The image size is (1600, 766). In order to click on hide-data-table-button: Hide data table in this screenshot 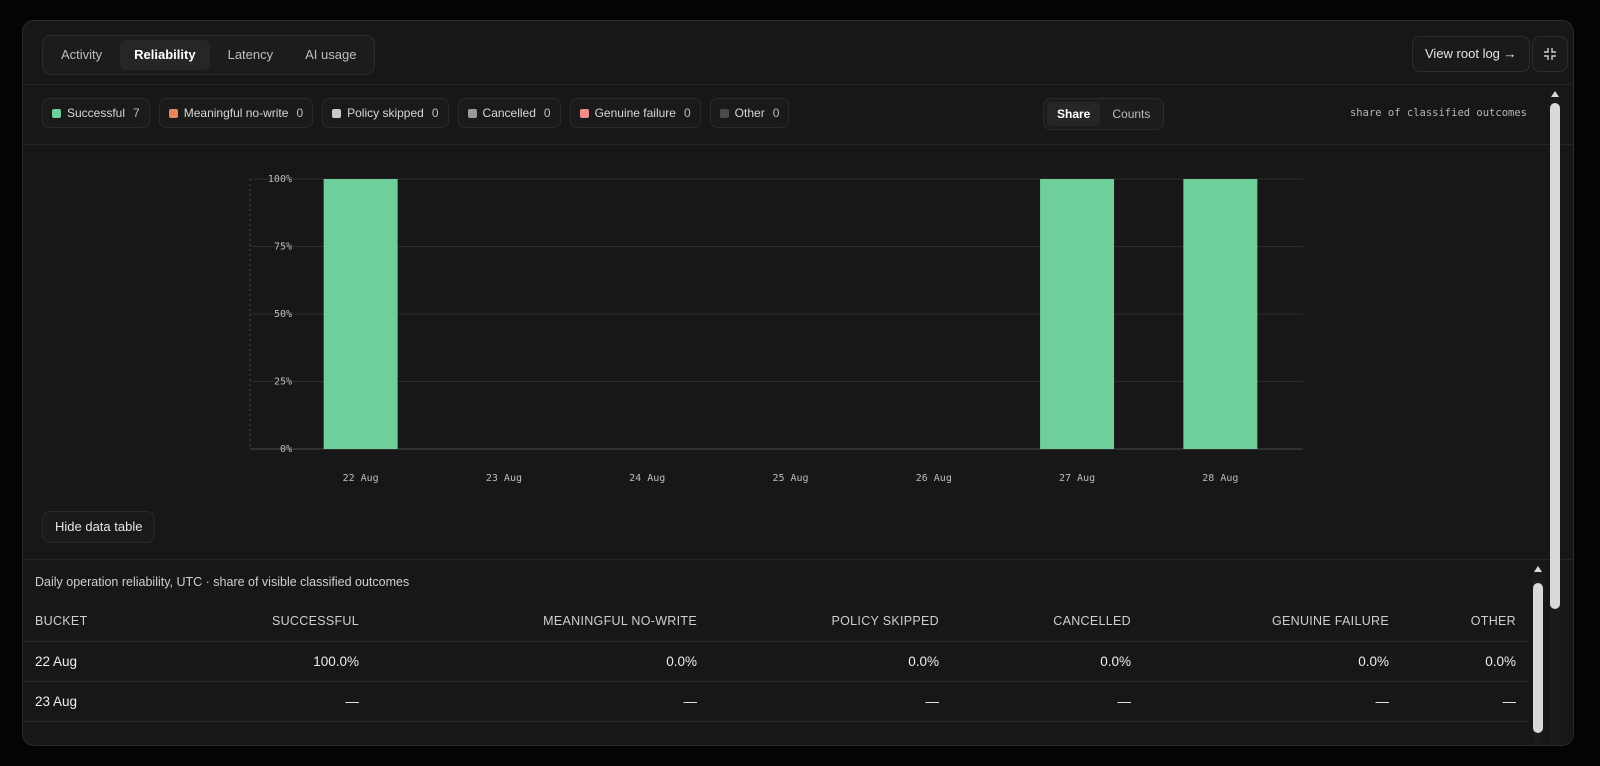, I will do `click(99, 527)`.